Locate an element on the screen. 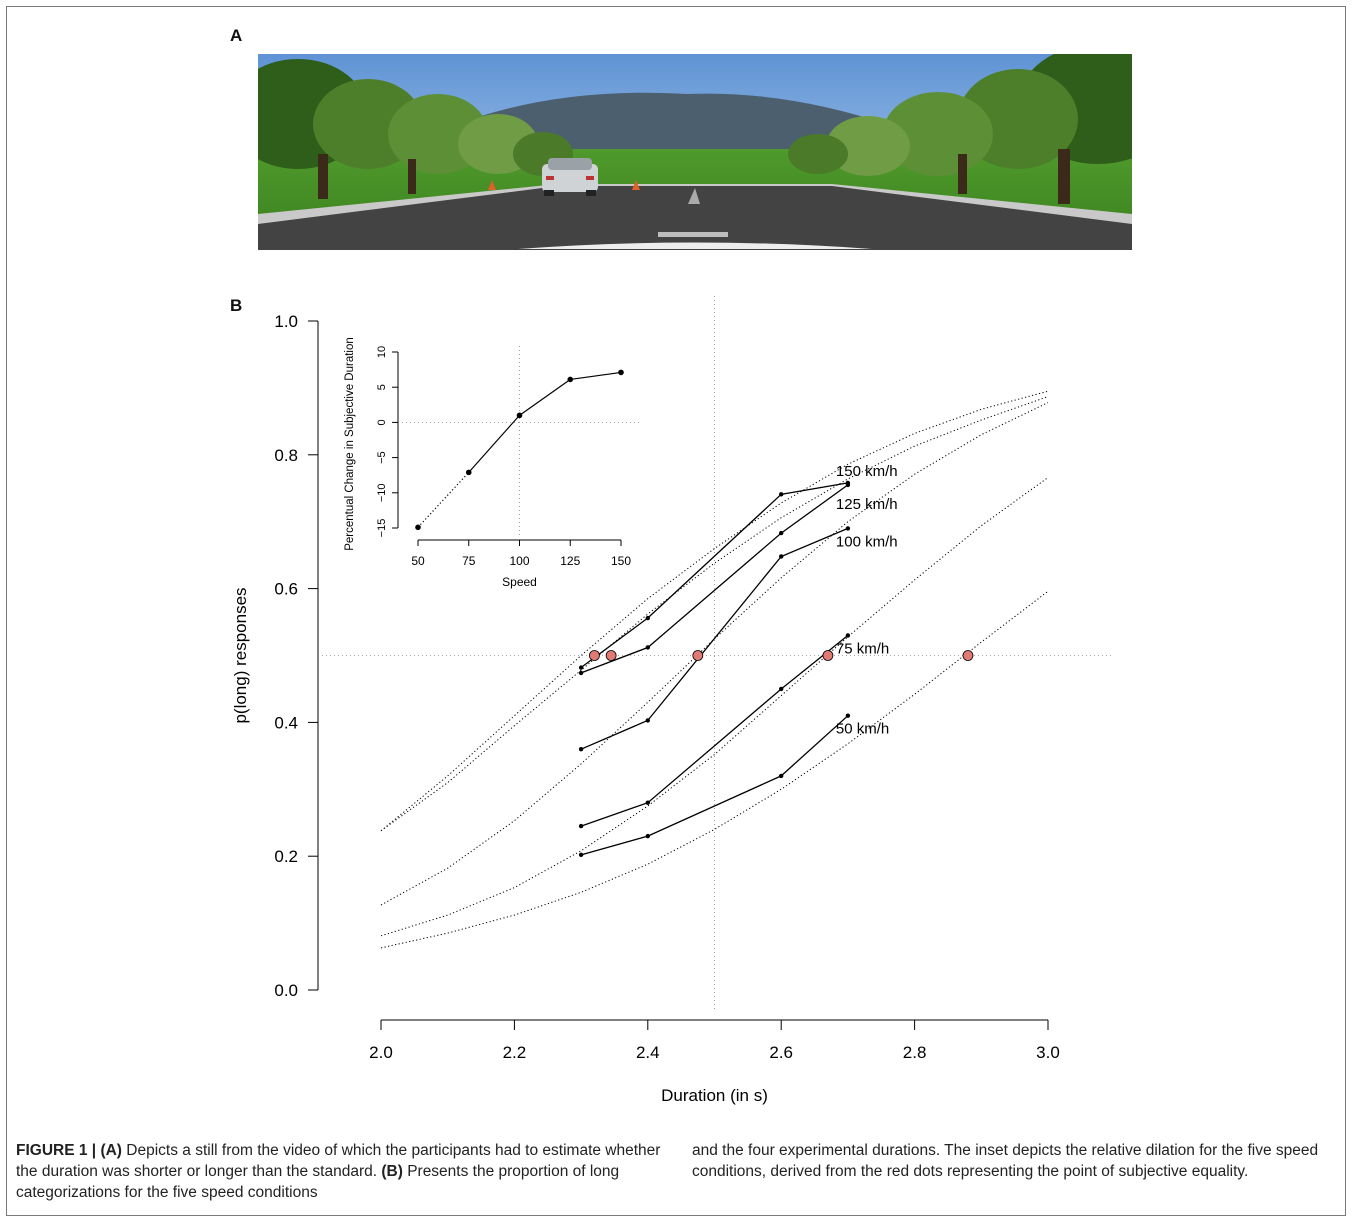 This screenshot has width=1355, height=1223. caption-figure-label: FIGURE 1 | is located at coordinates (56, 1150).